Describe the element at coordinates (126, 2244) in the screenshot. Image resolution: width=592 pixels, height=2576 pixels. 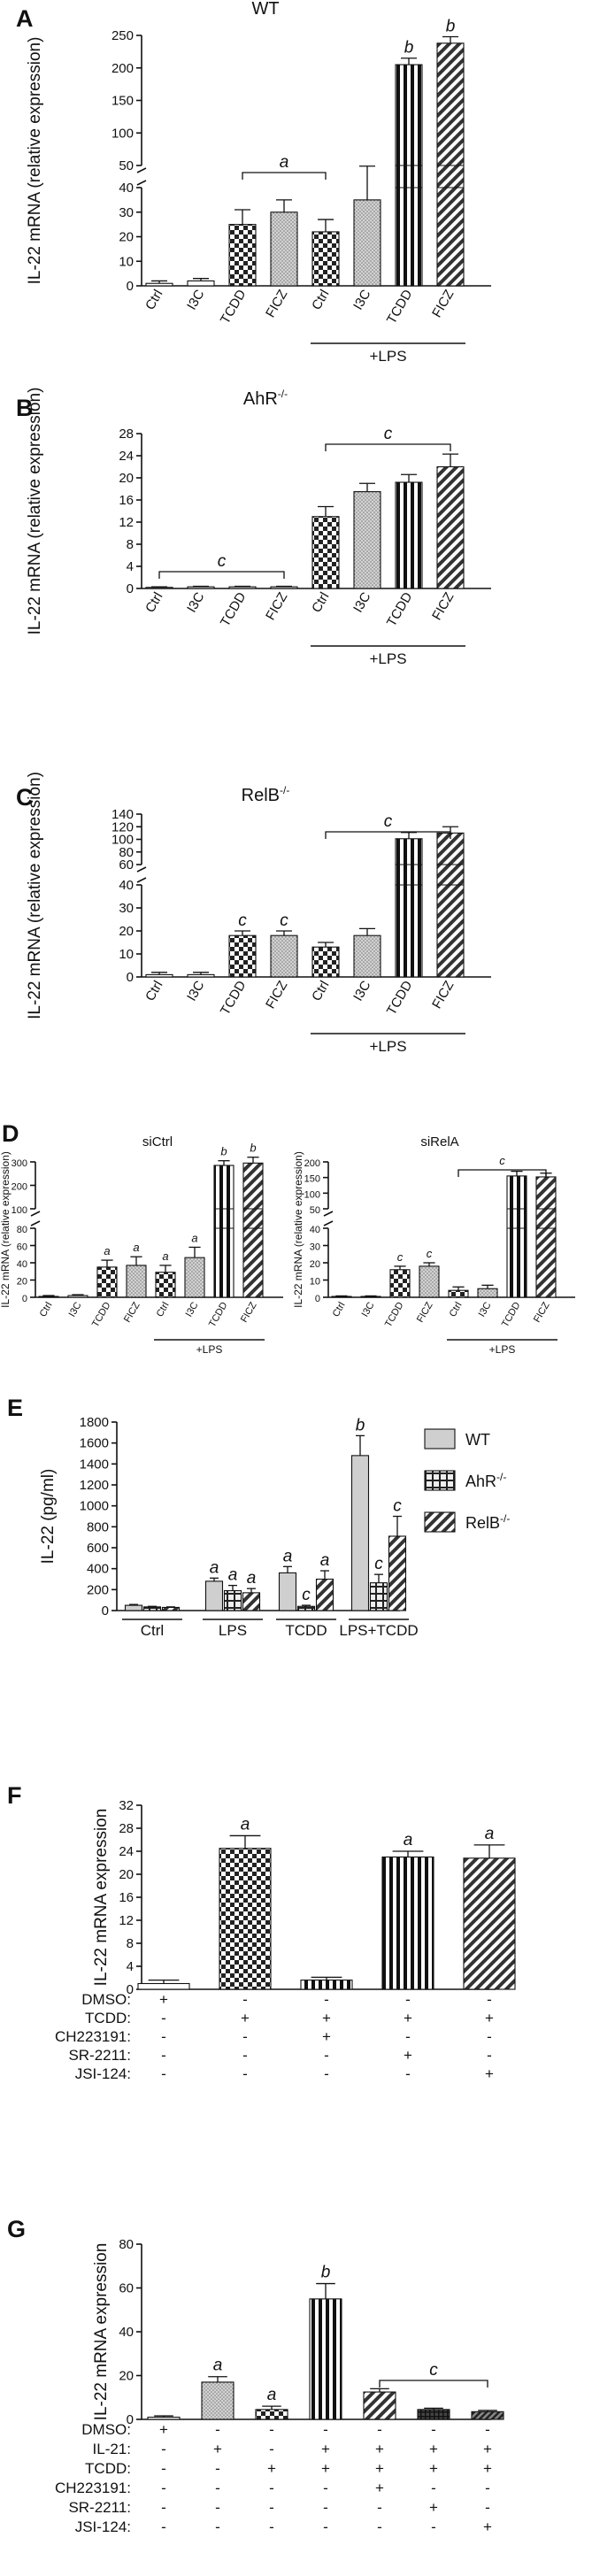
I see `y-tick-label: 80` at that location.